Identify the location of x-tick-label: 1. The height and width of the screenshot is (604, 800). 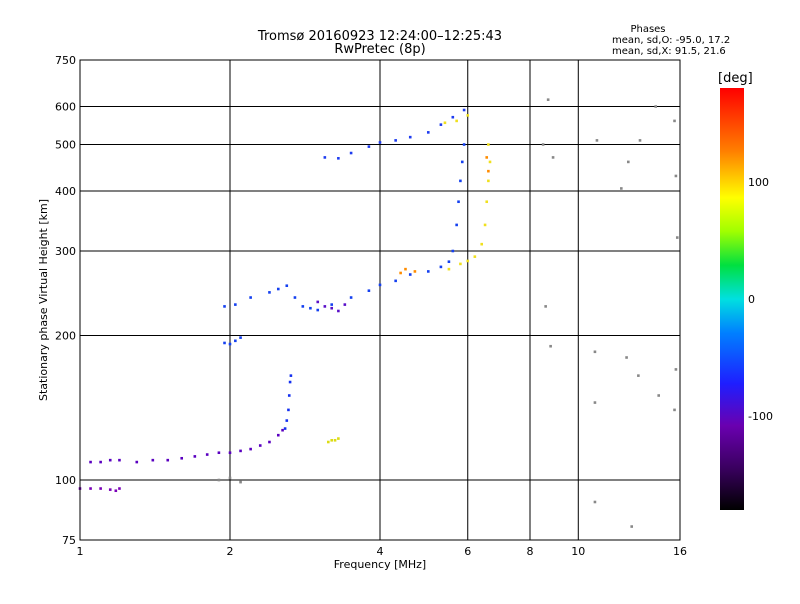
(80, 551).